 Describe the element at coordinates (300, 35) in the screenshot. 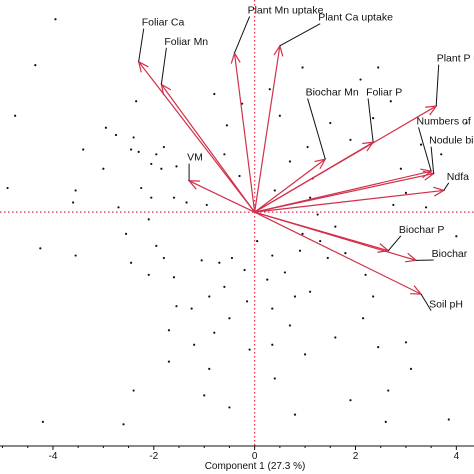

I see `leader-line-plant-ca-uptake` at that location.